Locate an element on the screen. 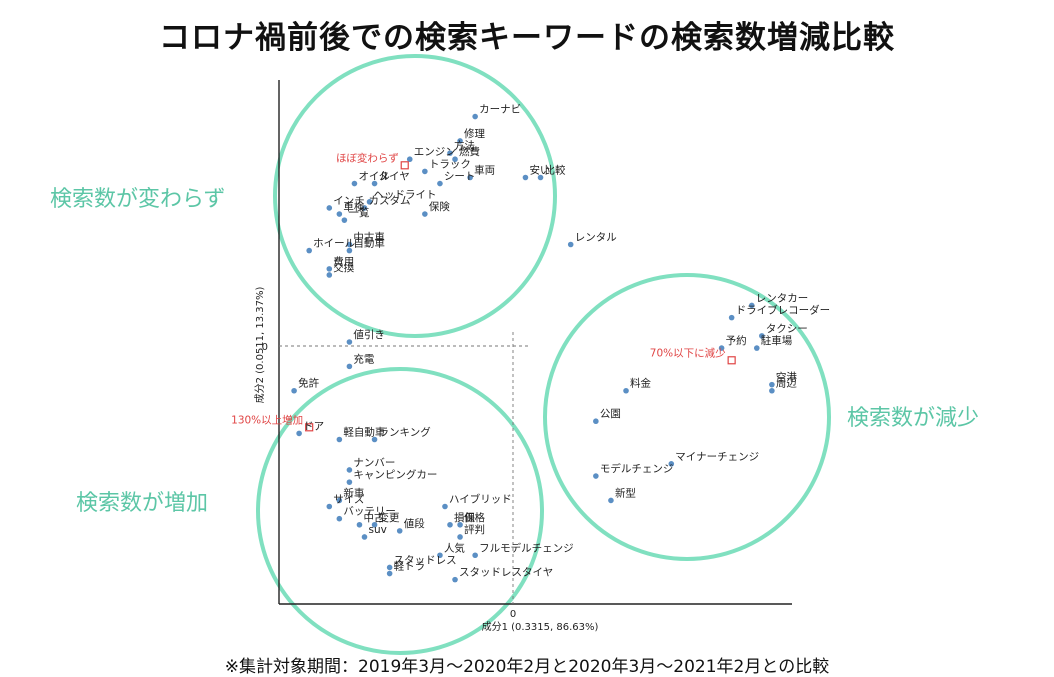 This screenshot has width=1054, height=677. point-label: 変更 is located at coordinates (389, 517).